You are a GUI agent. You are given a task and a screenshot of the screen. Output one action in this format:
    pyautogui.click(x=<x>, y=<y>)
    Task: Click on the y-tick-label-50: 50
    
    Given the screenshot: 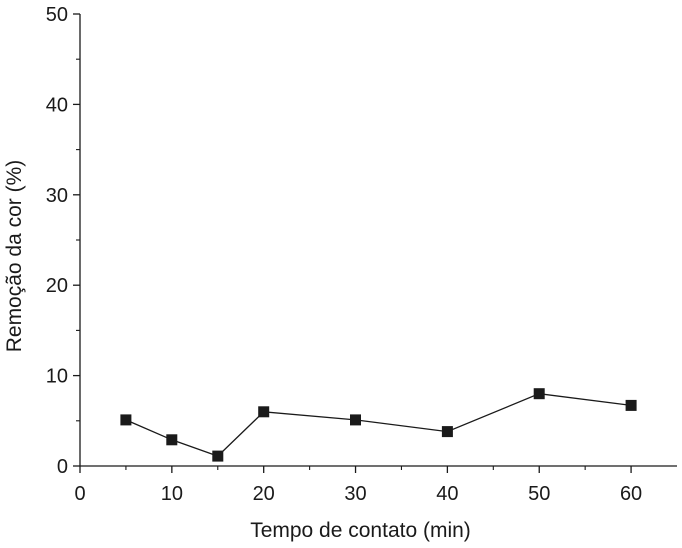 What is the action you would take?
    pyautogui.click(x=57, y=15)
    